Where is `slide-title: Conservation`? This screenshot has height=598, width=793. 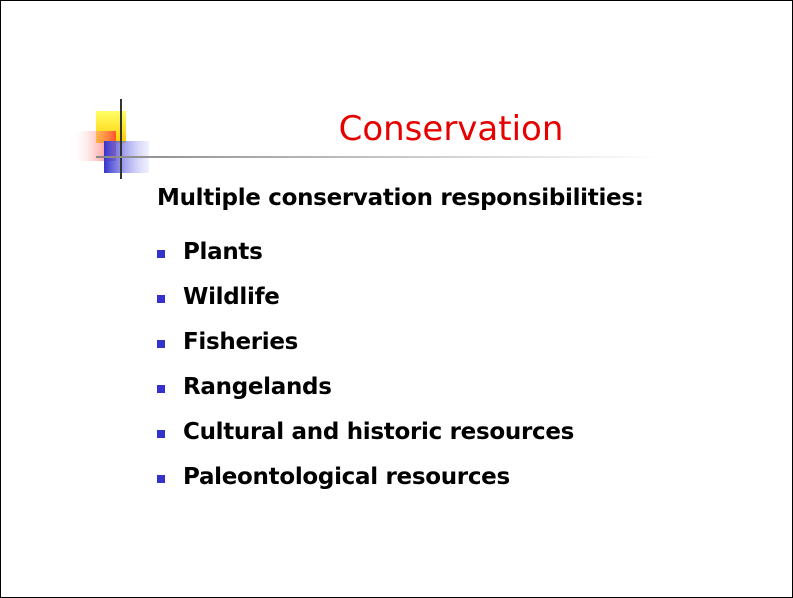 slide-title: Conservation is located at coordinates (451, 129).